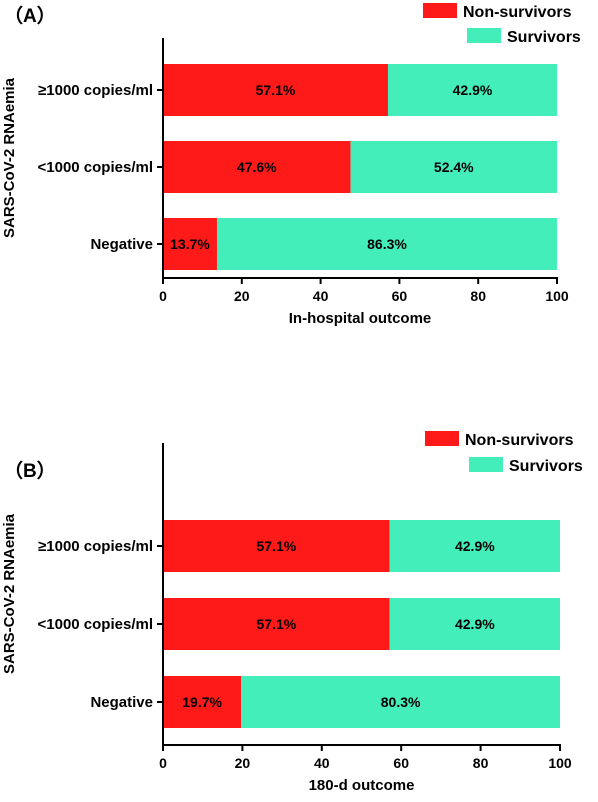 The image size is (598, 802). What do you see at coordinates (362, 785) in the screenshot?
I see `x-axis-title: 180-d outcome` at bounding box center [362, 785].